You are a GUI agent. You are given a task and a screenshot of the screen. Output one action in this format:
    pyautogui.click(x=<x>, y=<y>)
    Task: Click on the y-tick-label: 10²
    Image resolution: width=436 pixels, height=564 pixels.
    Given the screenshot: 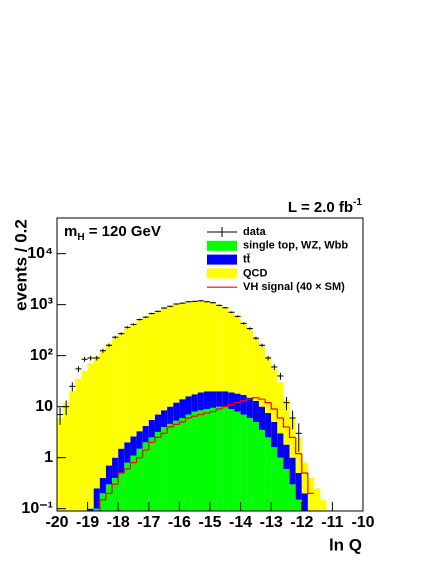 What is the action you would take?
    pyautogui.click(x=41, y=355)
    